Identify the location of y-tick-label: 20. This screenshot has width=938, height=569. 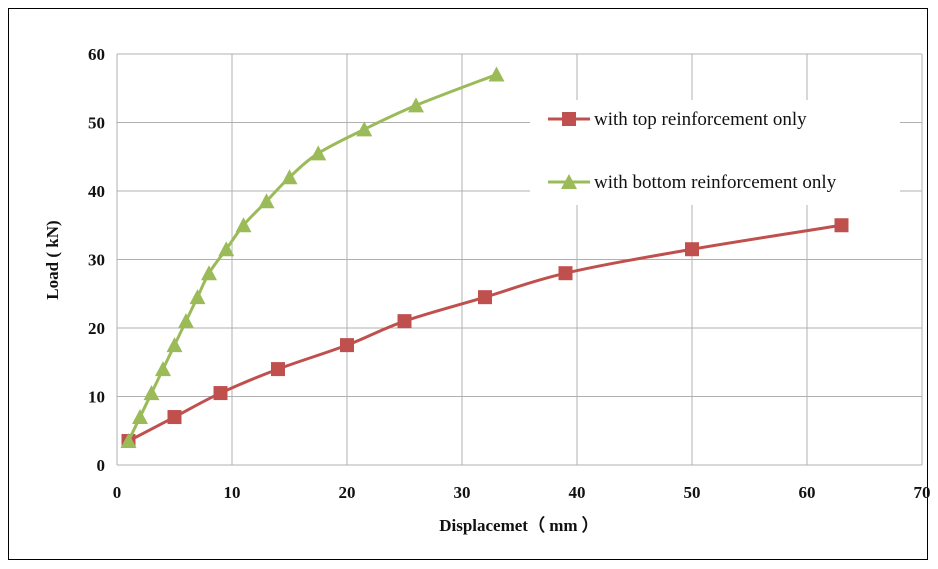
(96, 328).